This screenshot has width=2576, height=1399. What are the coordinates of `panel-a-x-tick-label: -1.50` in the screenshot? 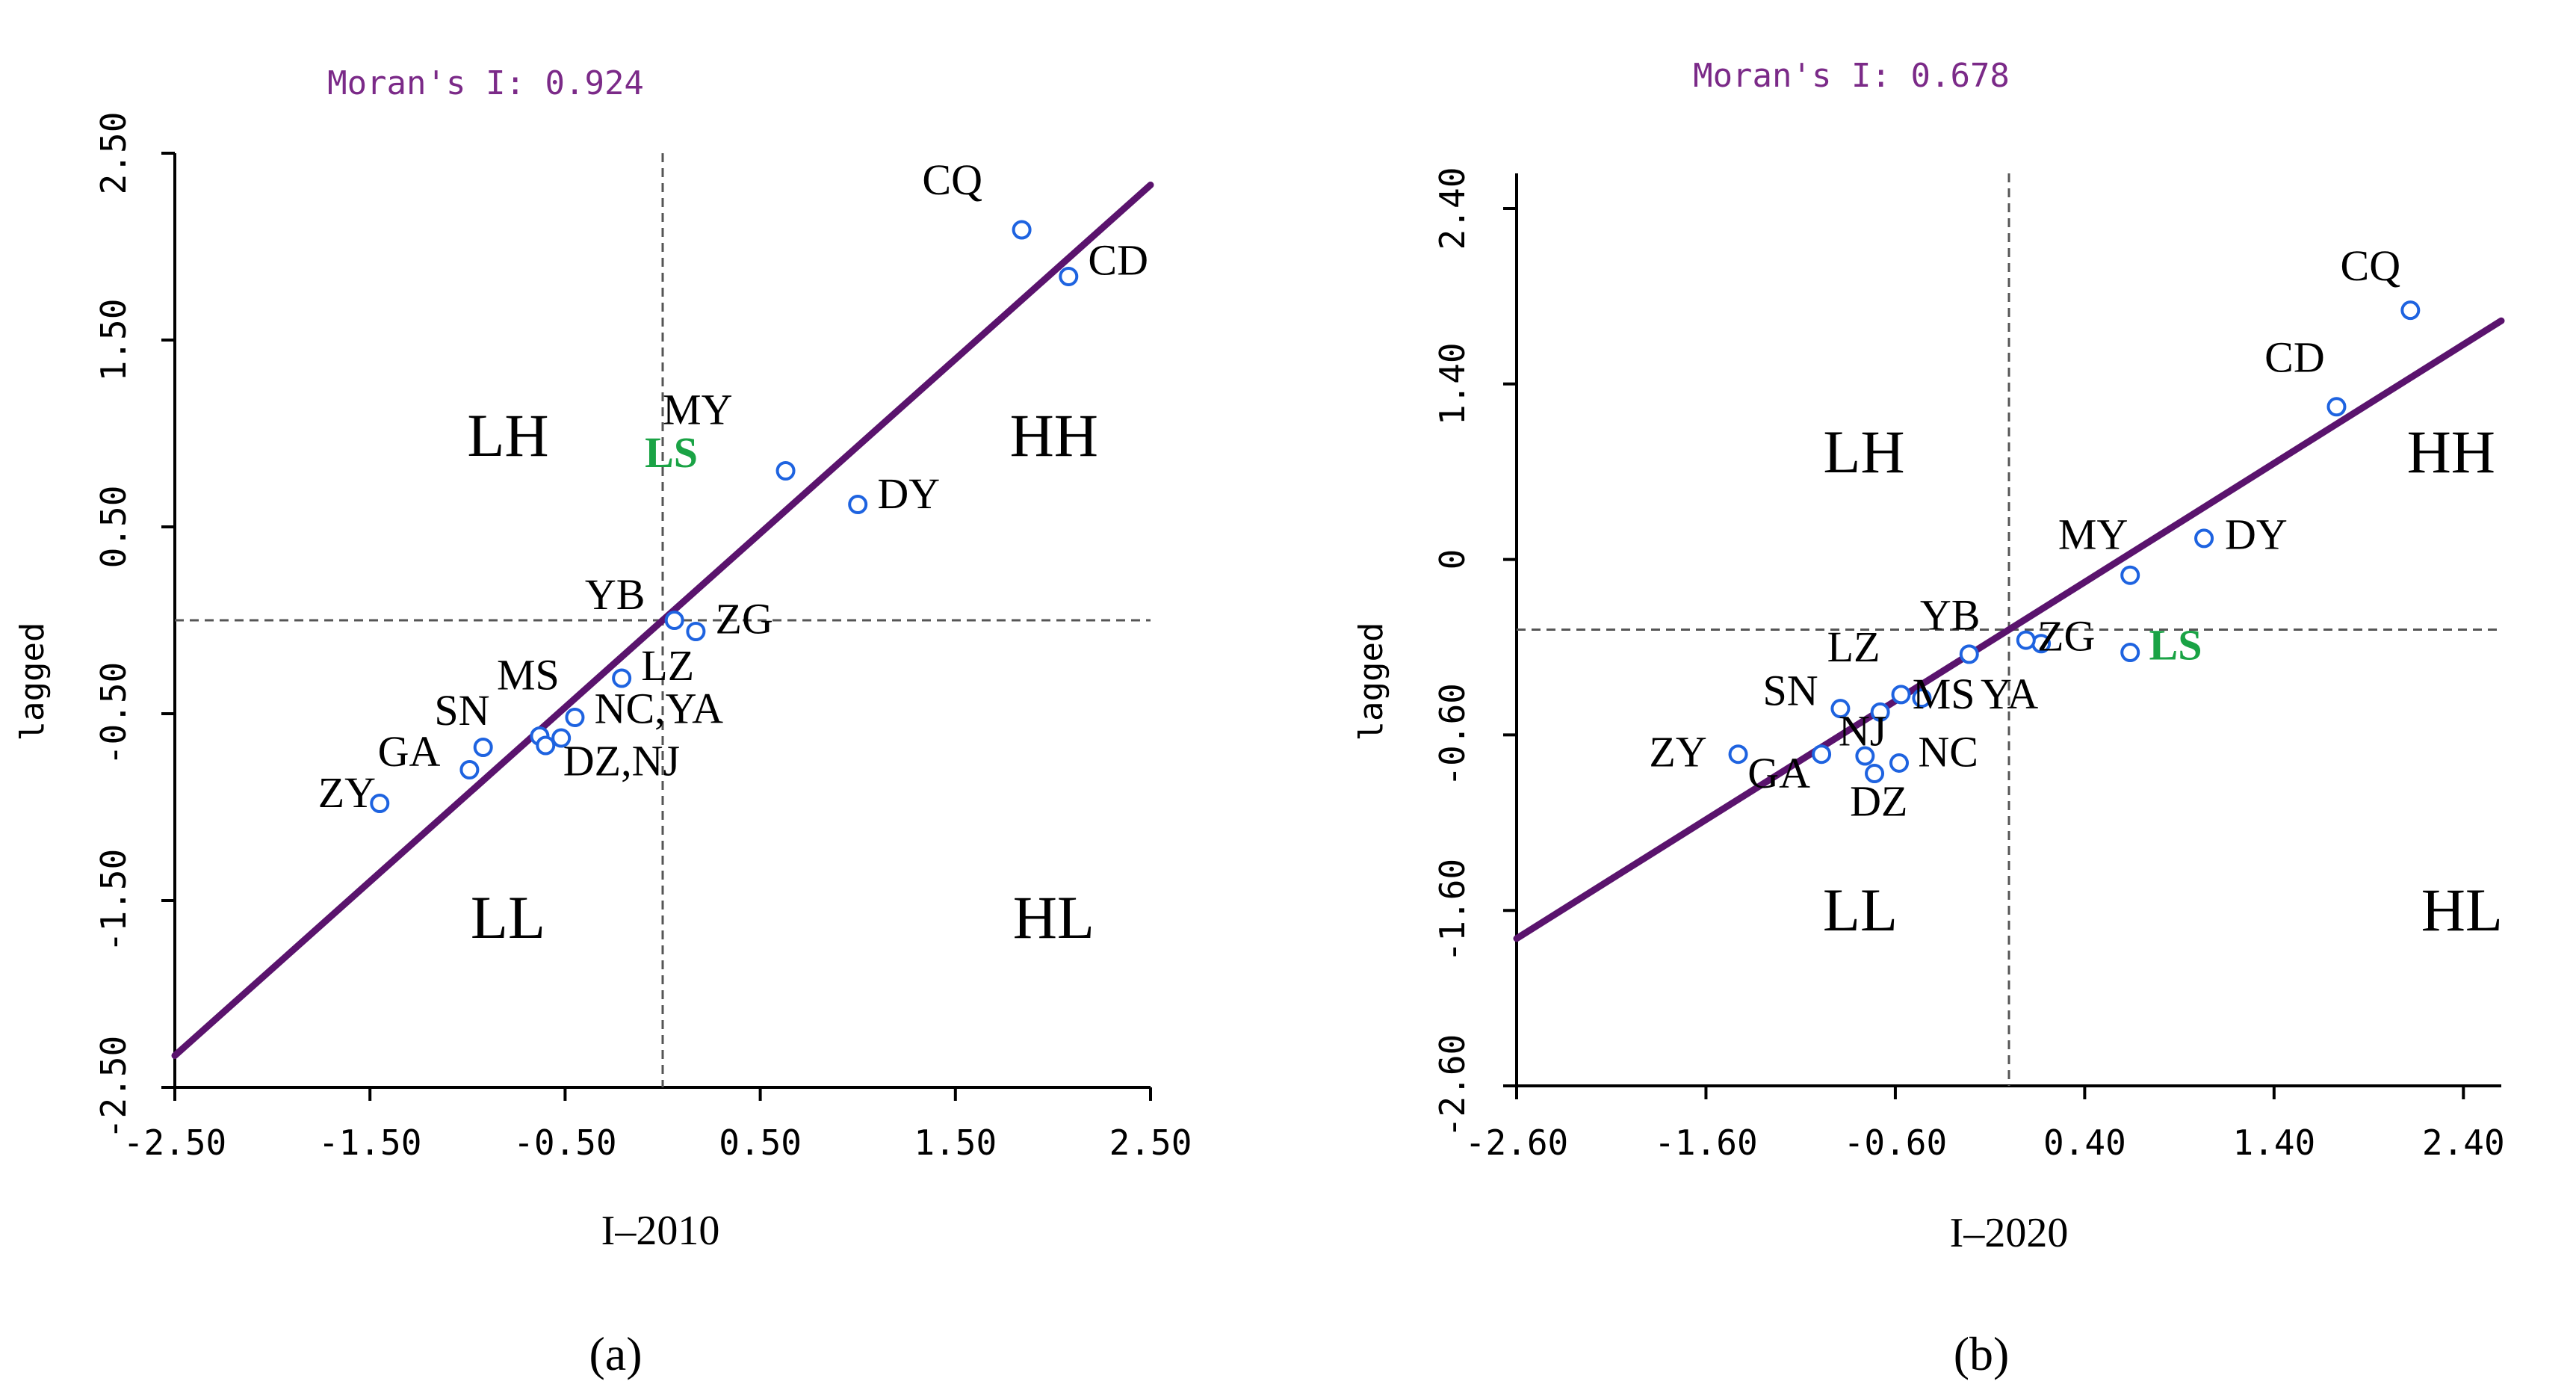 It's located at (369, 1142).